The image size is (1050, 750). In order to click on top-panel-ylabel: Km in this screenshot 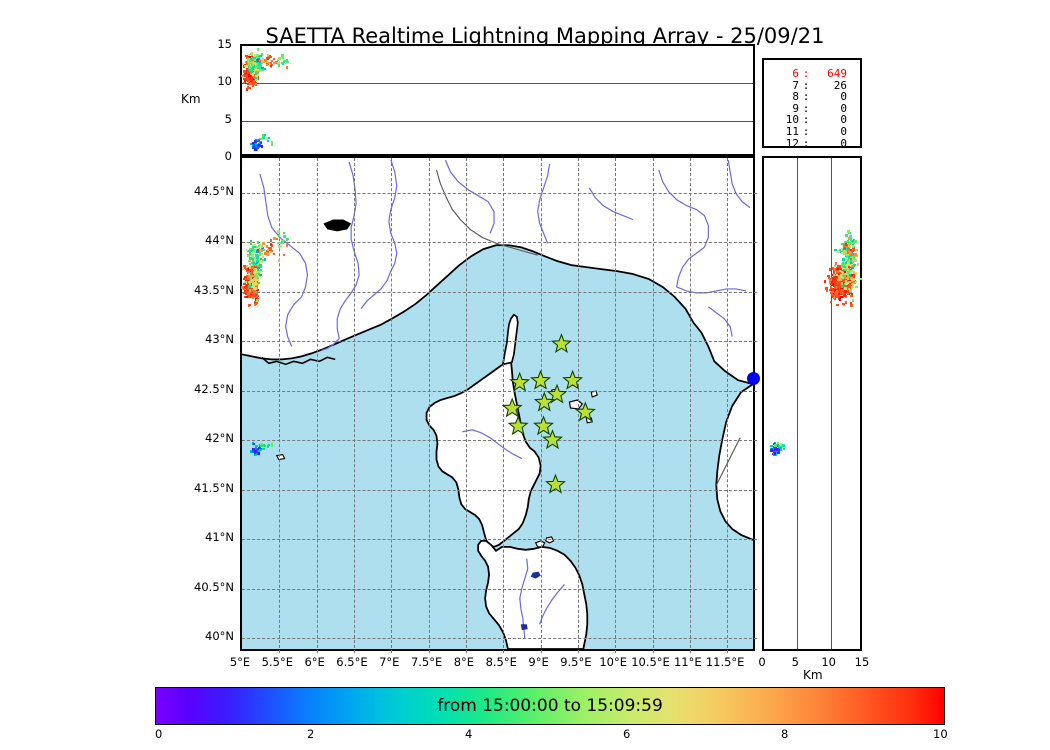, I will do `click(191, 99)`.